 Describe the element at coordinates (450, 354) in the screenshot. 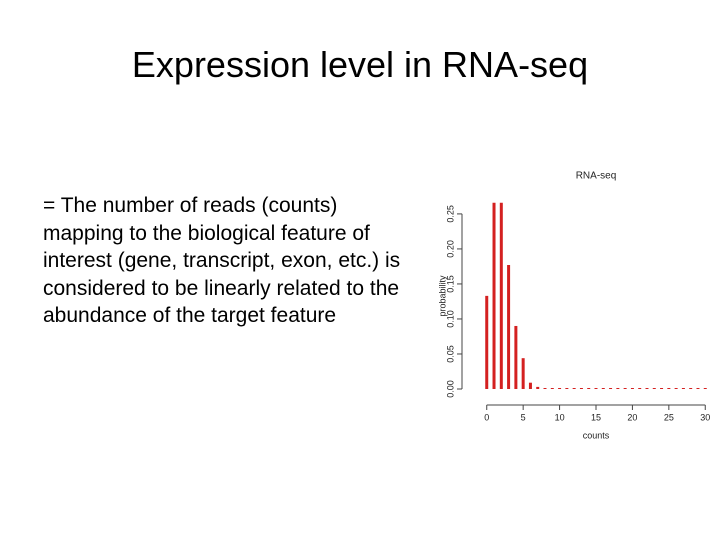

I see `y-tick-label: 0.05` at that location.